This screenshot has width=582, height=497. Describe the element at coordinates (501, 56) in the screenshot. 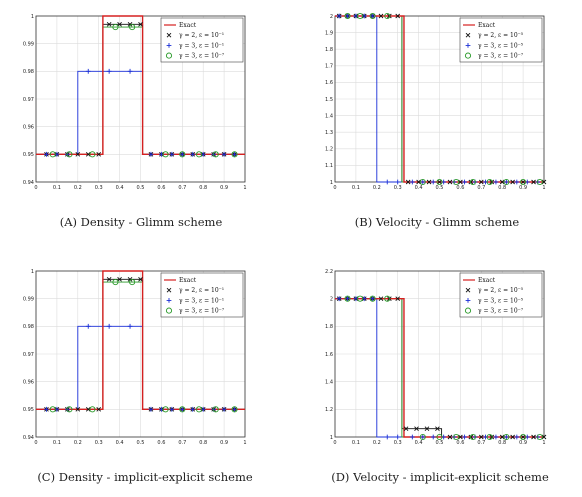

I see `legend-label: γ = 3, ε = 10⁻⁷` at that location.